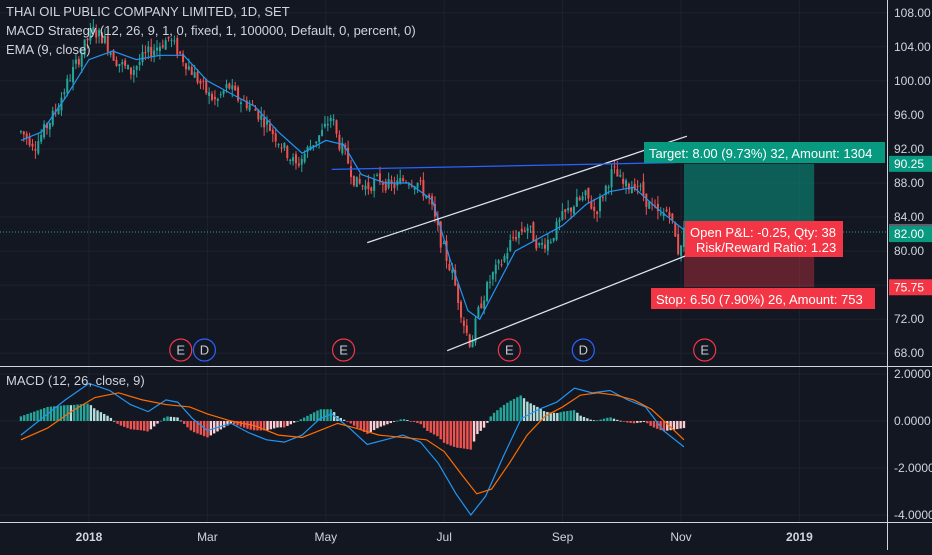 This screenshot has width=932, height=555. I want to click on ema-legend: EMA (9, close), so click(48, 49).